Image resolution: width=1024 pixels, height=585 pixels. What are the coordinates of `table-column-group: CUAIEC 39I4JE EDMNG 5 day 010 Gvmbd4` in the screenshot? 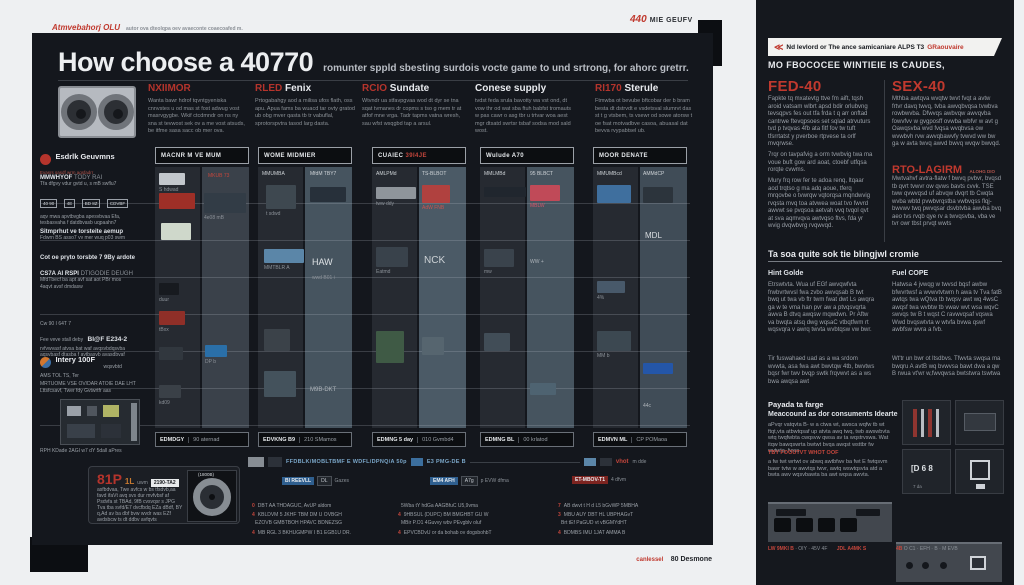 It's located at (419, 297).